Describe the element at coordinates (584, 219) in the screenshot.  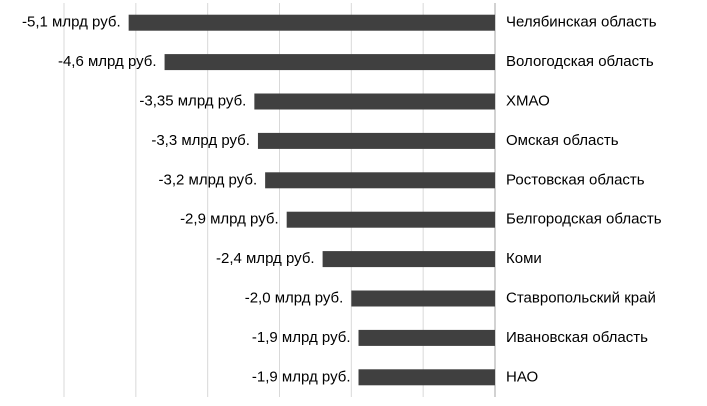
I see `y-tick-label: Белгородская область` at that location.